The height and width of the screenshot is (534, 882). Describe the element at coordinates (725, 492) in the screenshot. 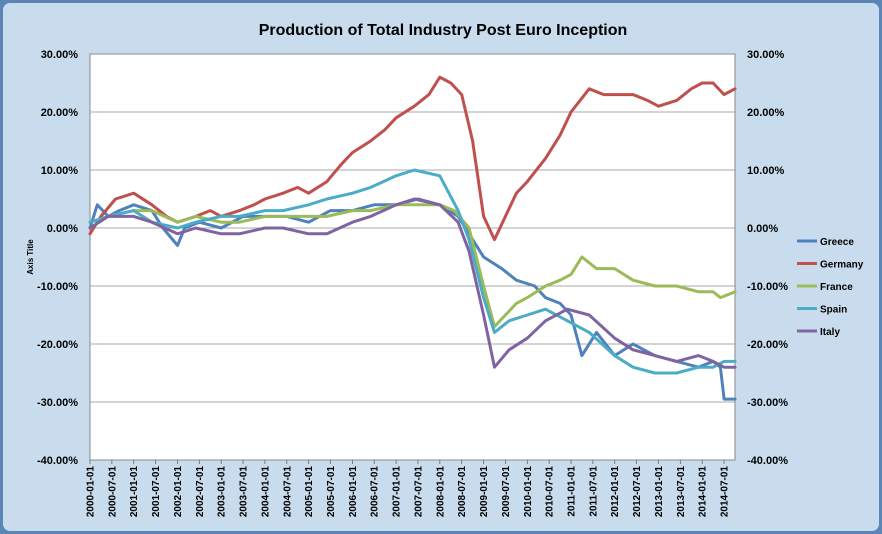

I see `x-tick-label: 2014-07-01` at that location.